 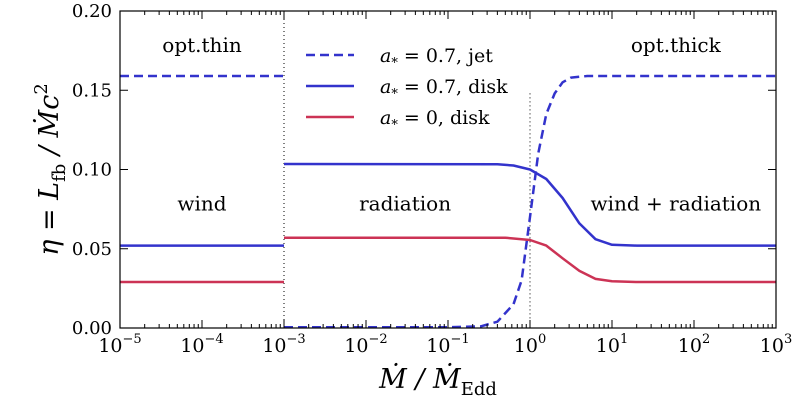 I want to click on legend-text: = 0, disk, so click(x=444, y=118).